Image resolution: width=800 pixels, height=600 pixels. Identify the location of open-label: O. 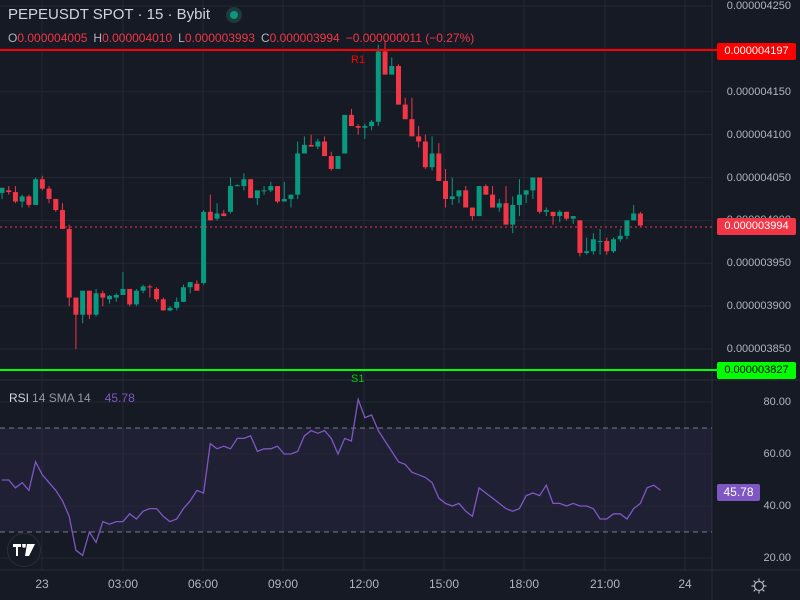
(13, 38).